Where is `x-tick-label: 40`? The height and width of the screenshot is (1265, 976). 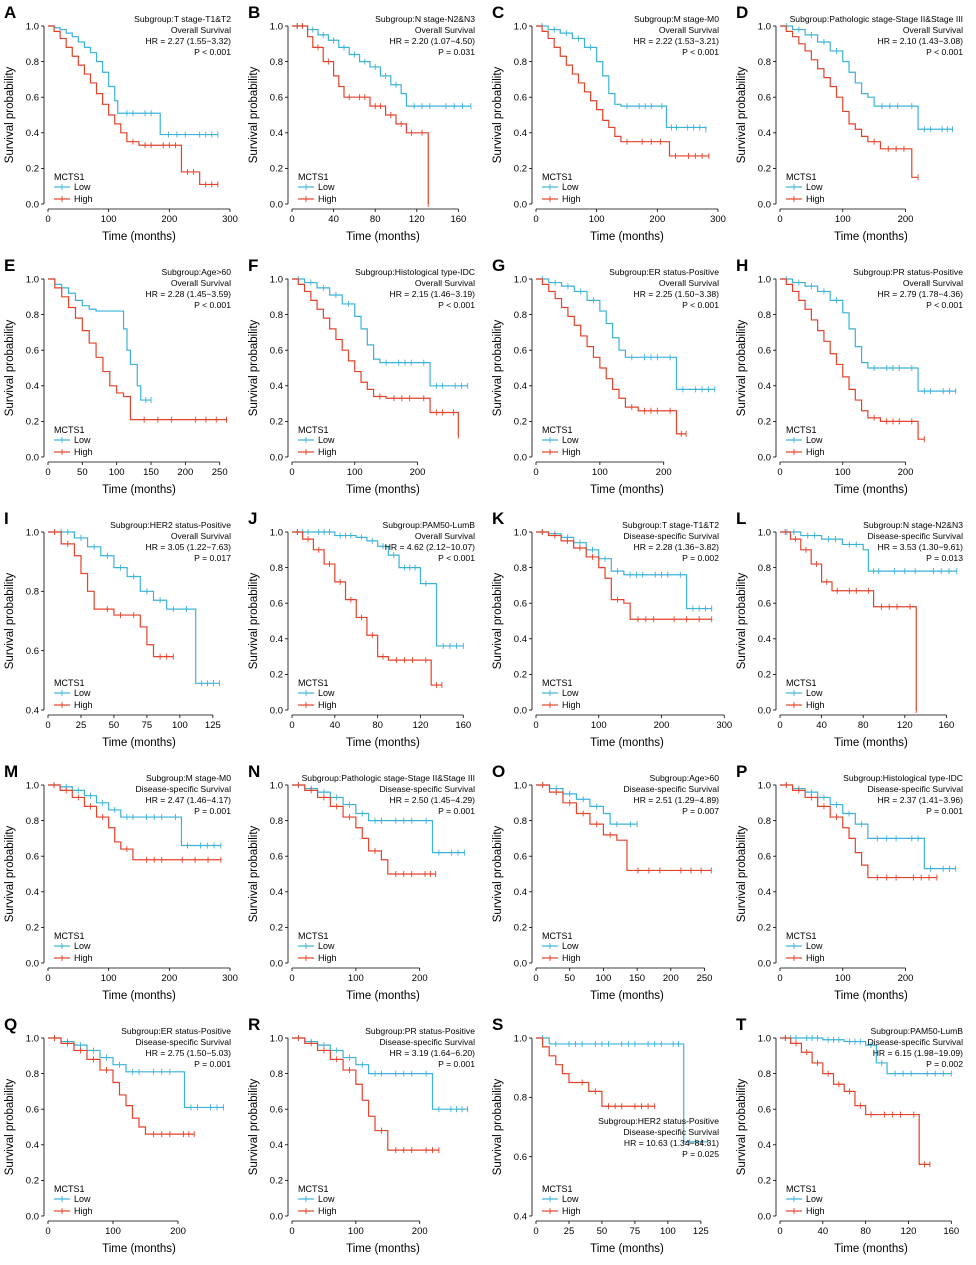 x-tick-label: 40 is located at coordinates (335, 725).